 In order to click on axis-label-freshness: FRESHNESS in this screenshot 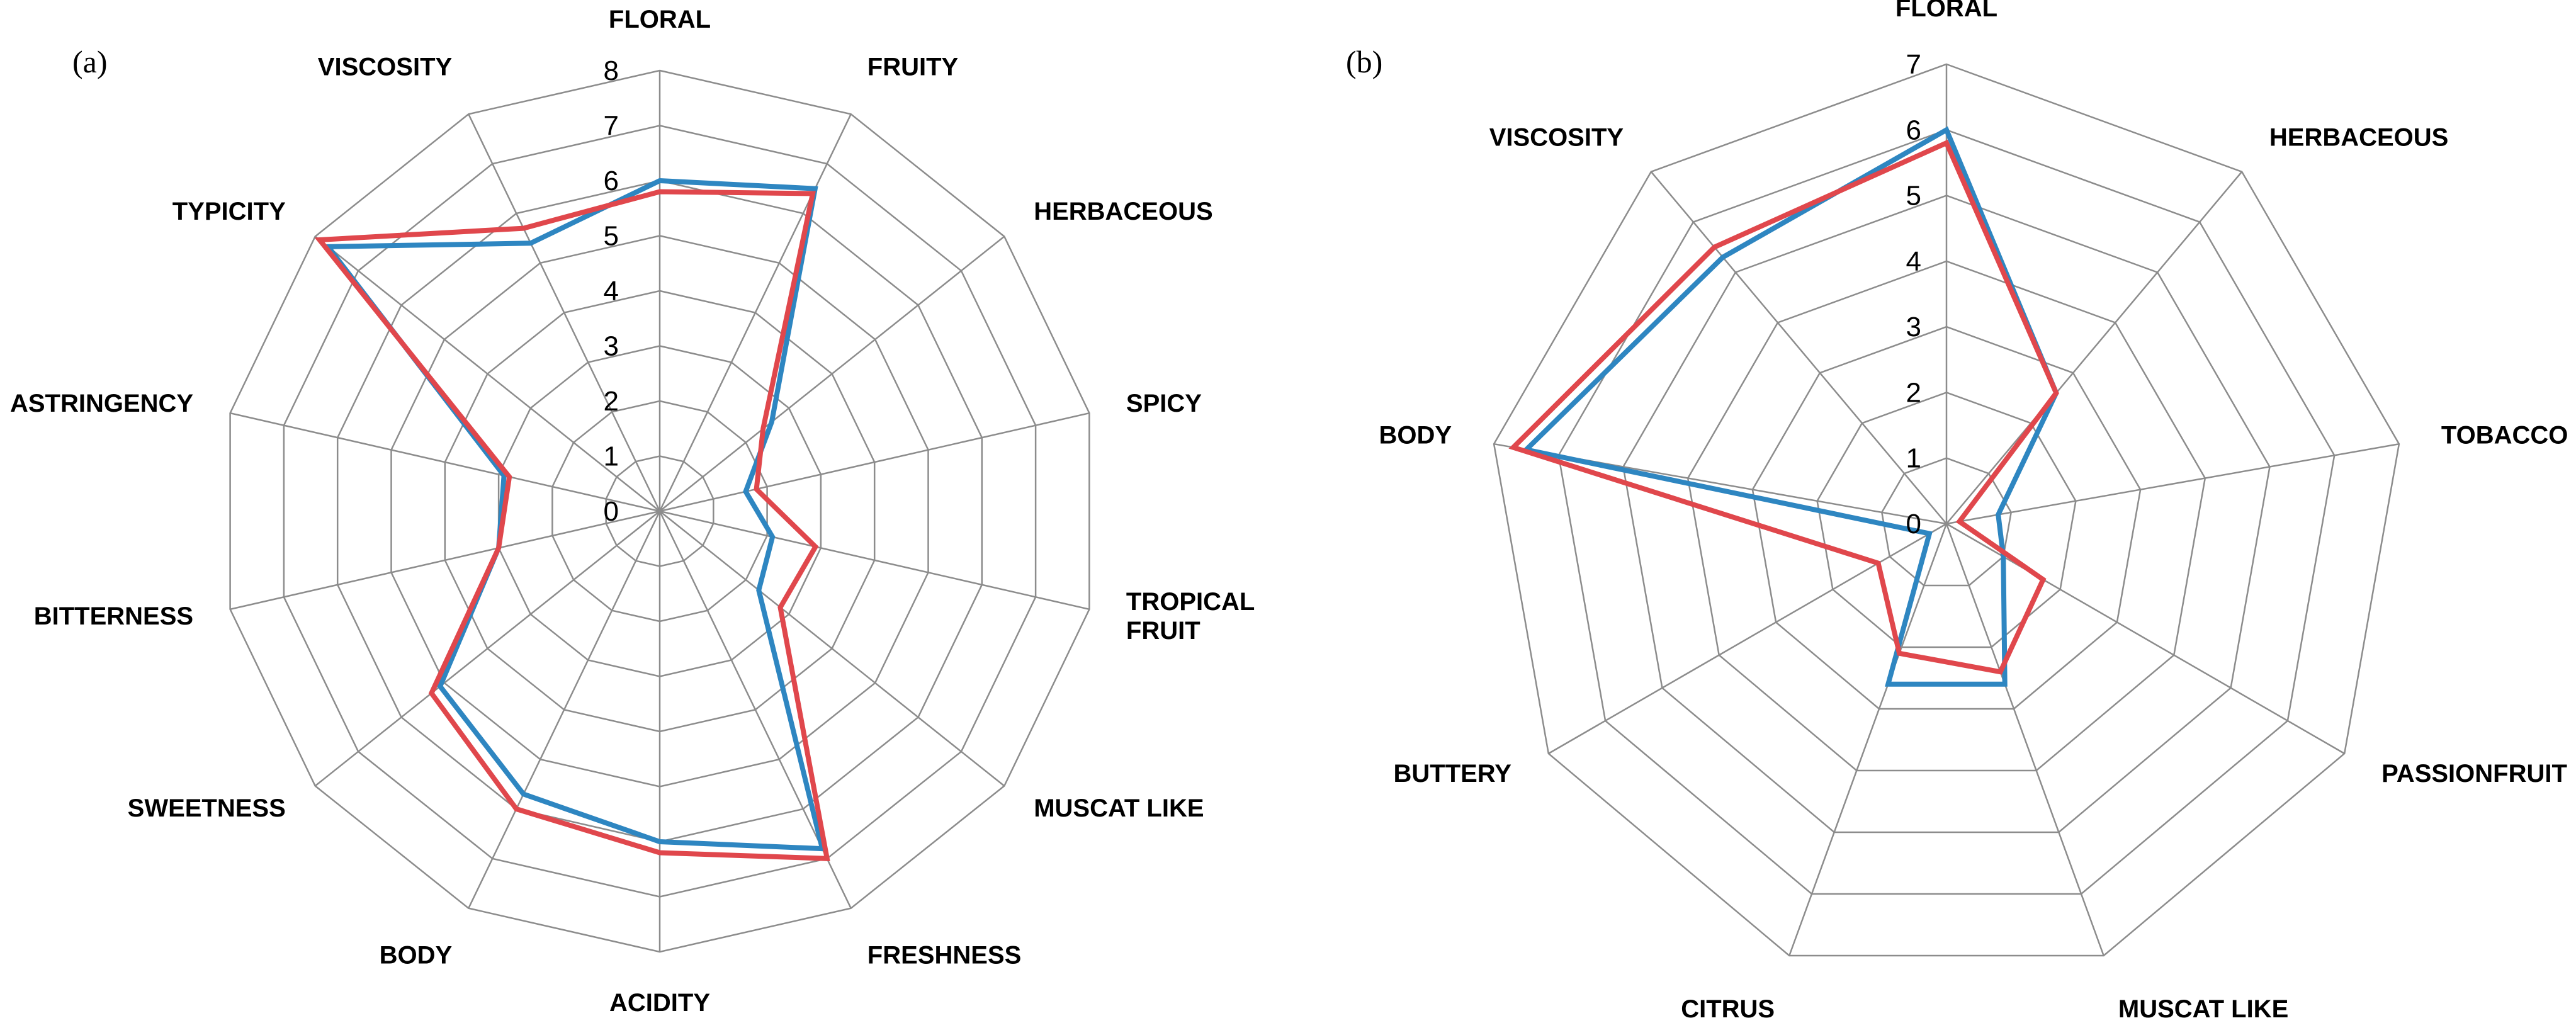, I will do `click(944, 955)`.